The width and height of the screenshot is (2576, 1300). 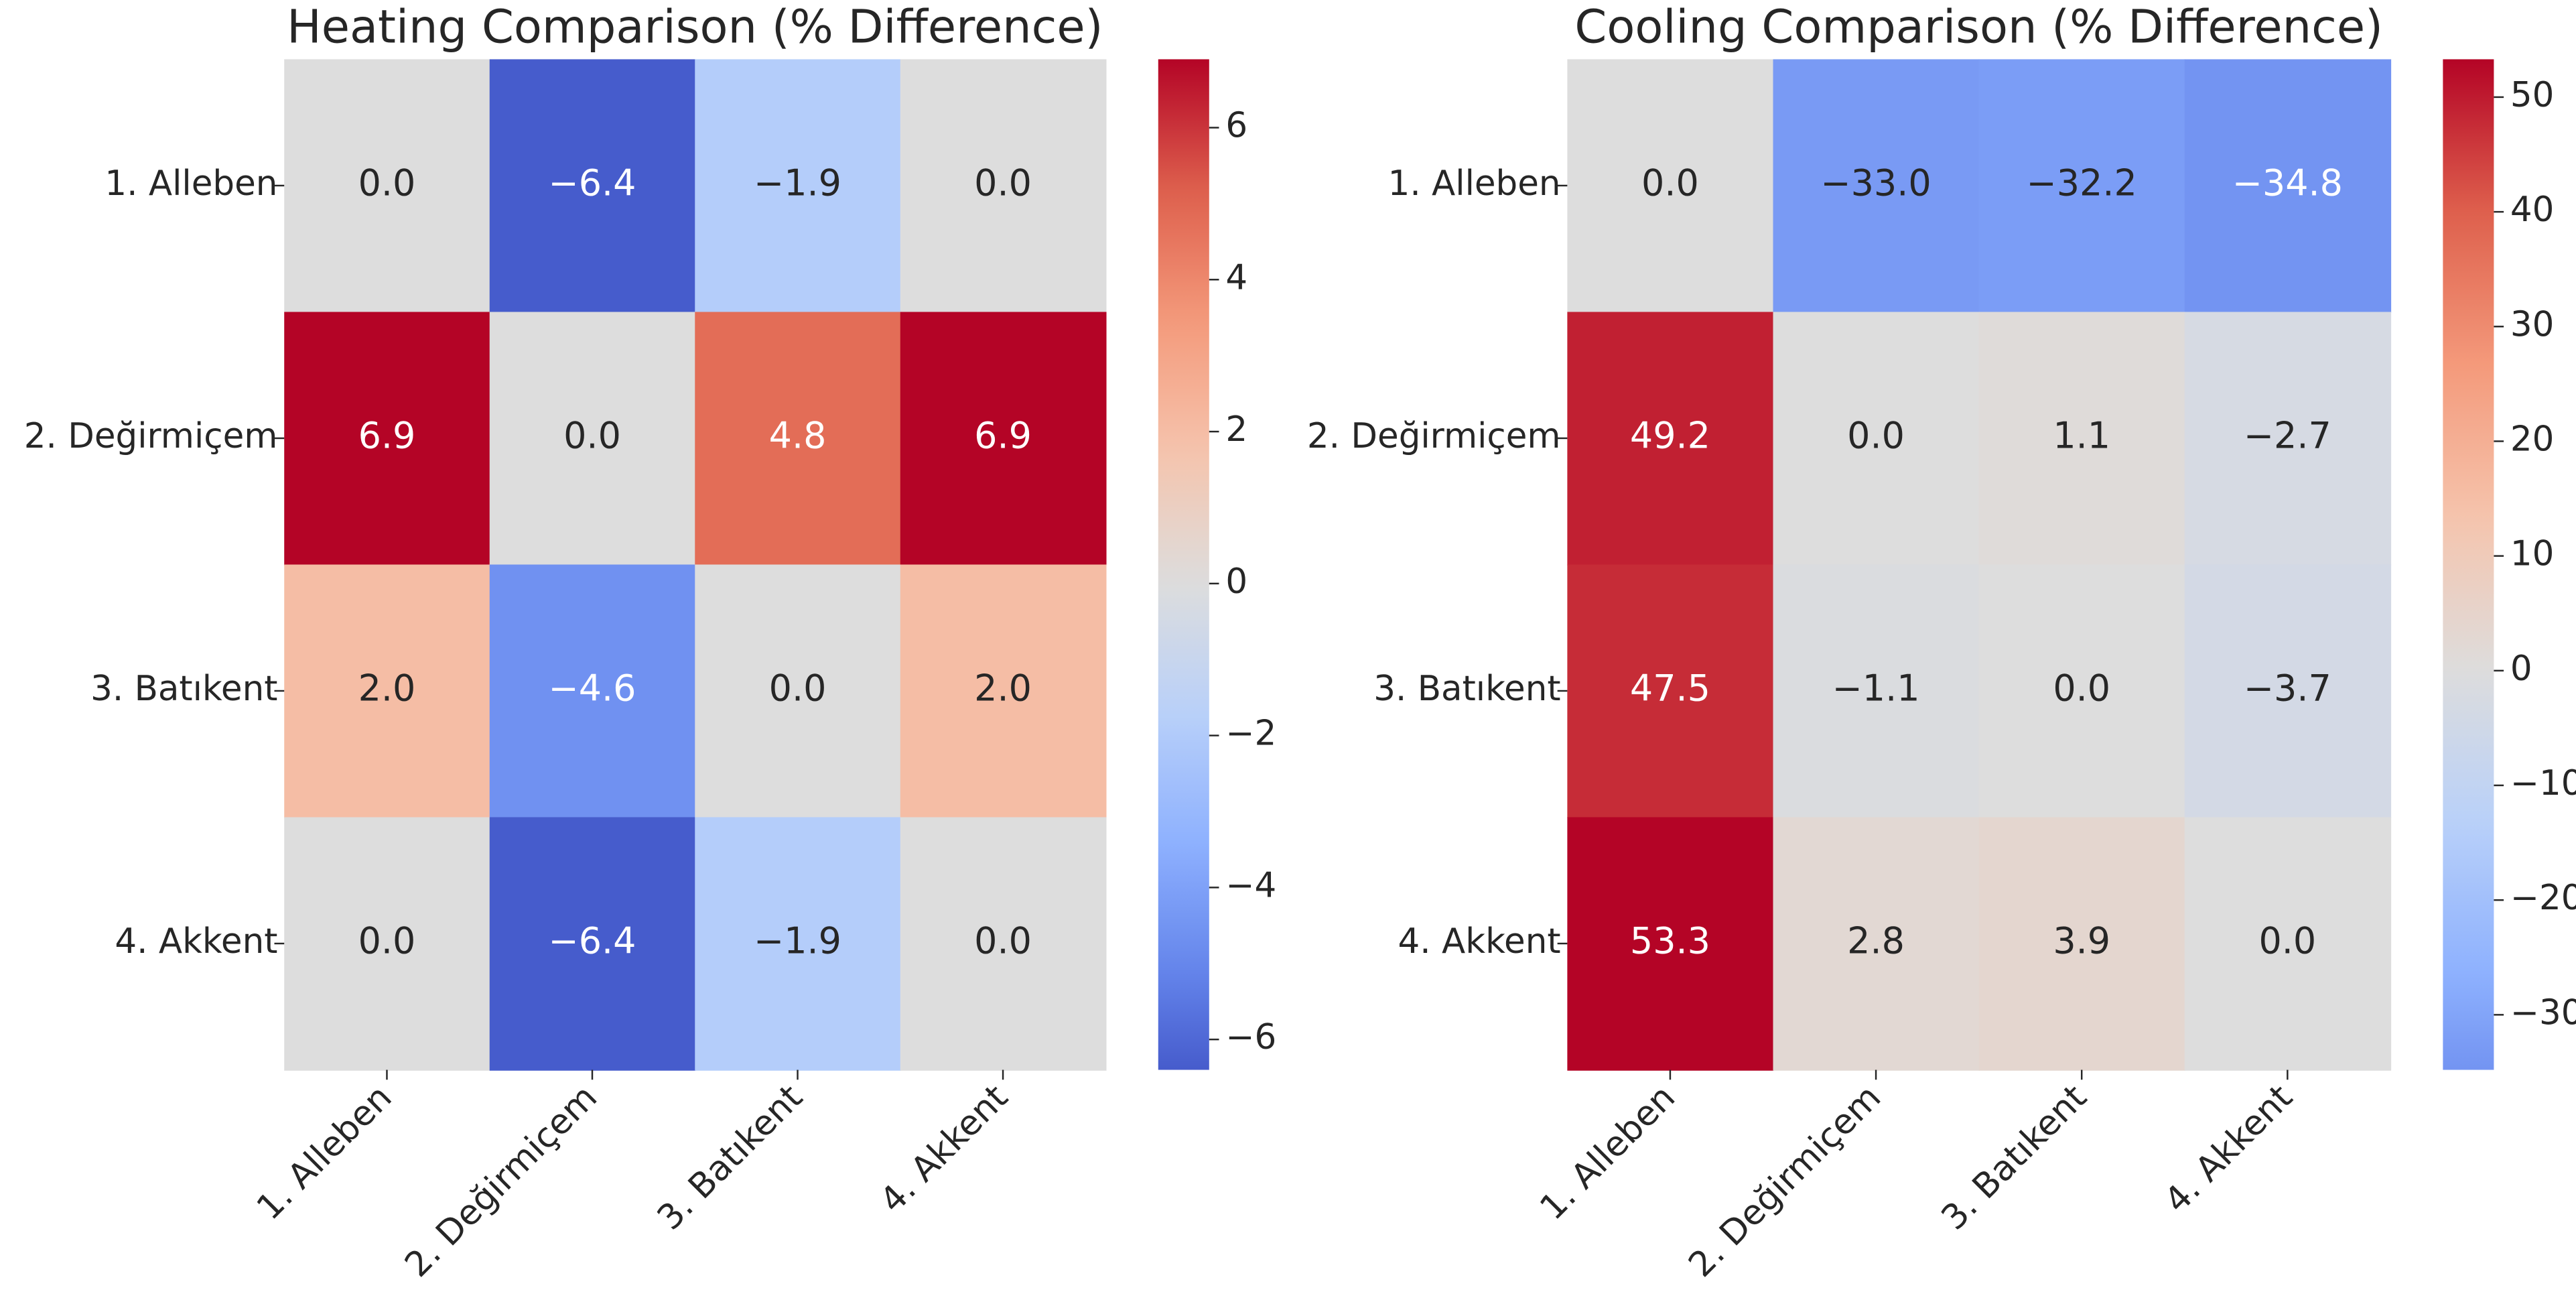 What do you see at coordinates (1670, 688) in the screenshot?
I see `cell-value-label: 47.5` at bounding box center [1670, 688].